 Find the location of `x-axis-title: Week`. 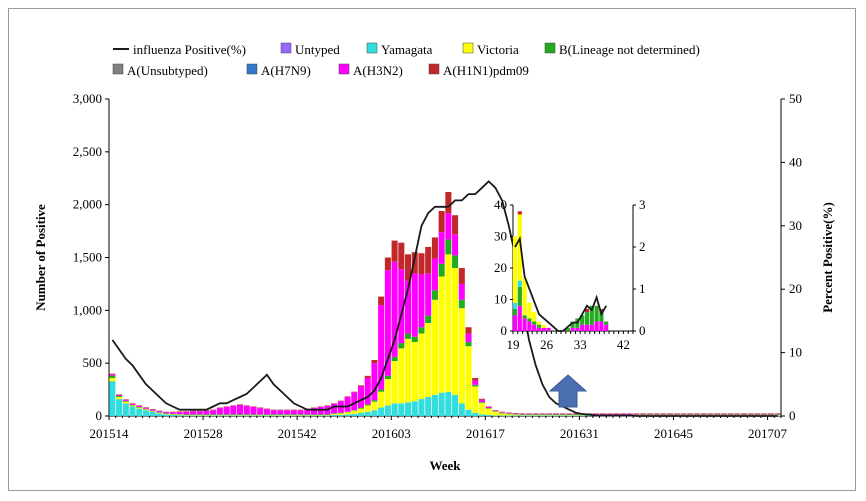

x-axis-title: Week is located at coordinates (445, 465).